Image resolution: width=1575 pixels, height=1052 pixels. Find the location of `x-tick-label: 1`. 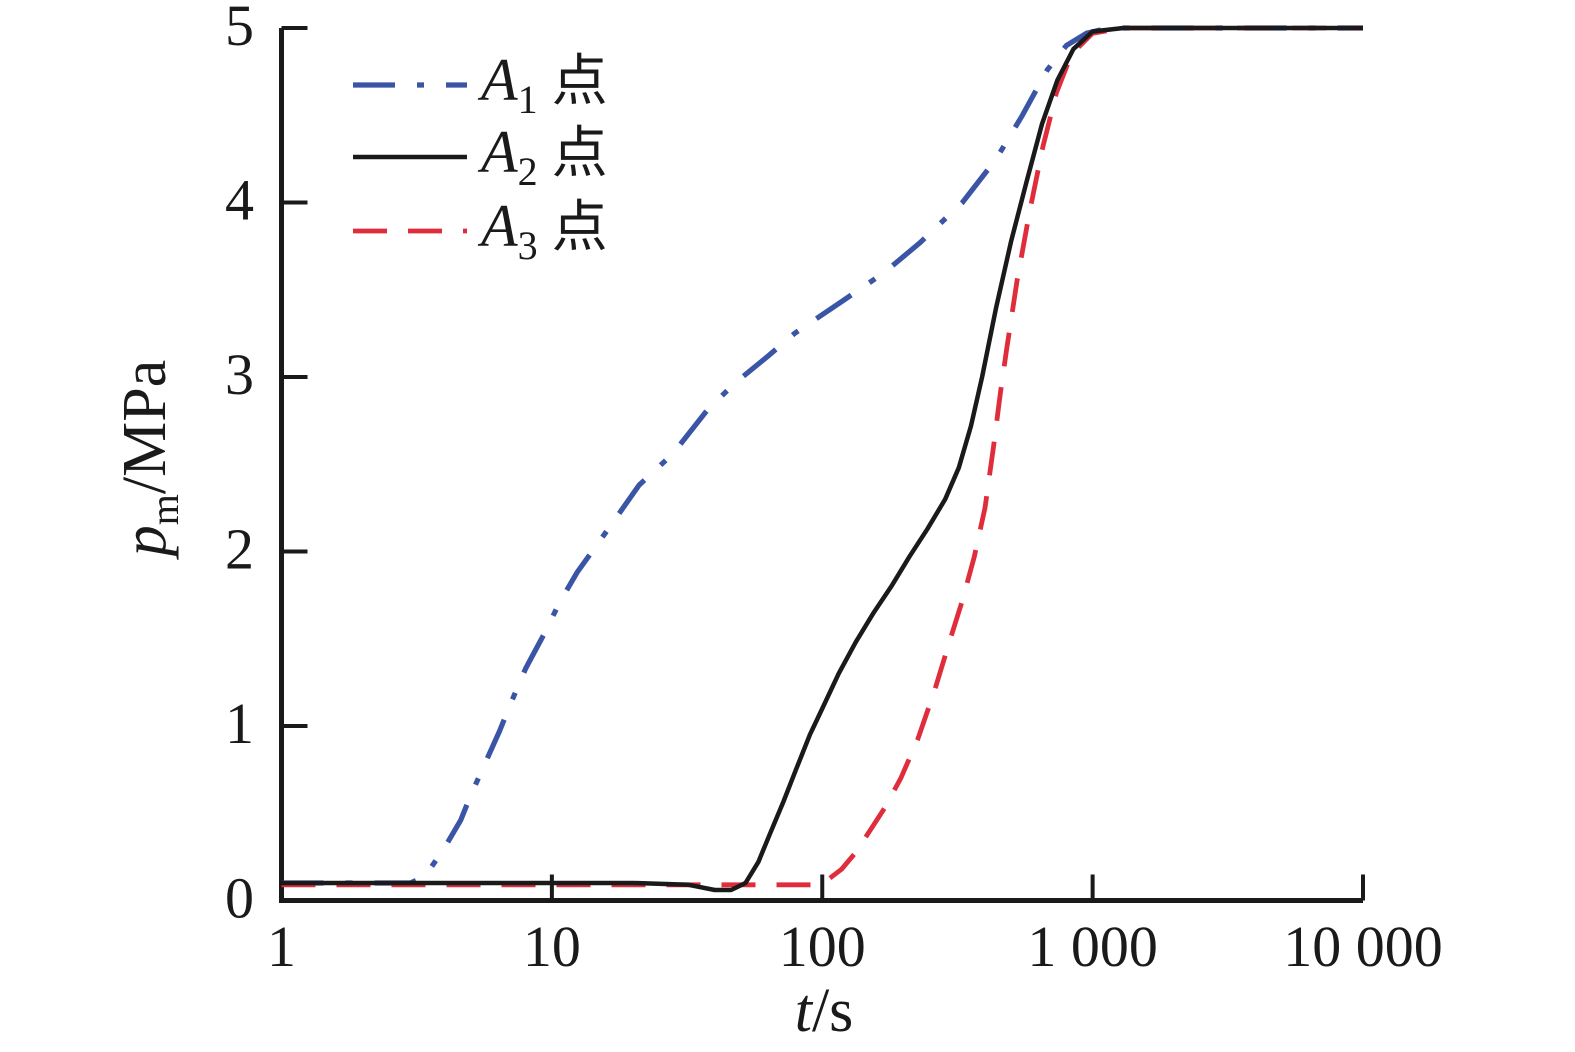

x-tick-label: 1 is located at coordinates (281, 946).